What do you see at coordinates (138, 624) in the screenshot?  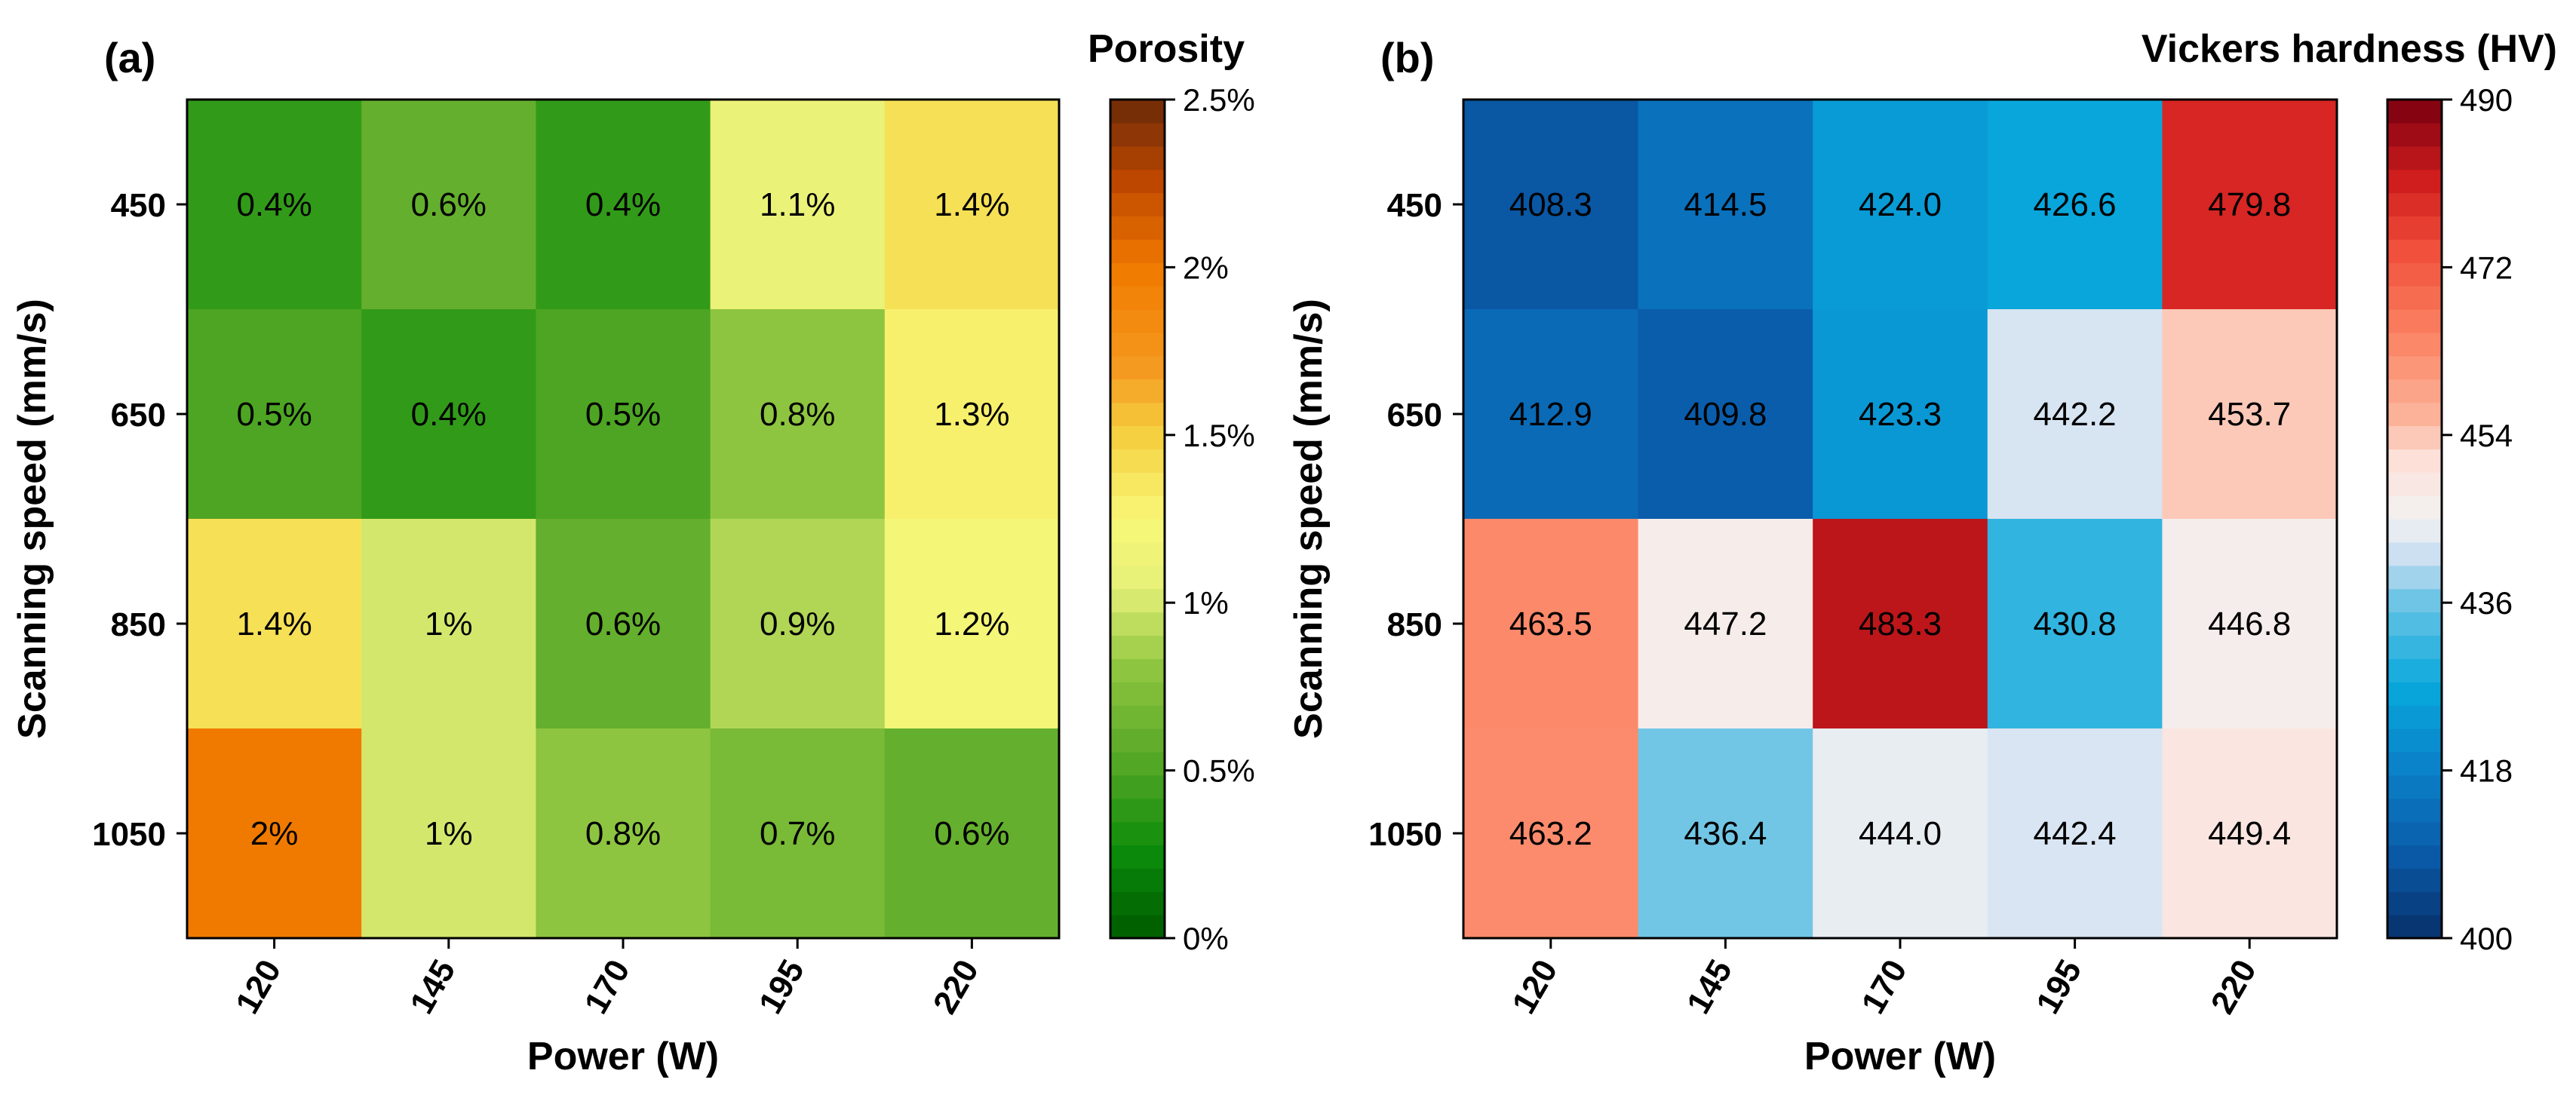 I see `y-tick-label: 850` at bounding box center [138, 624].